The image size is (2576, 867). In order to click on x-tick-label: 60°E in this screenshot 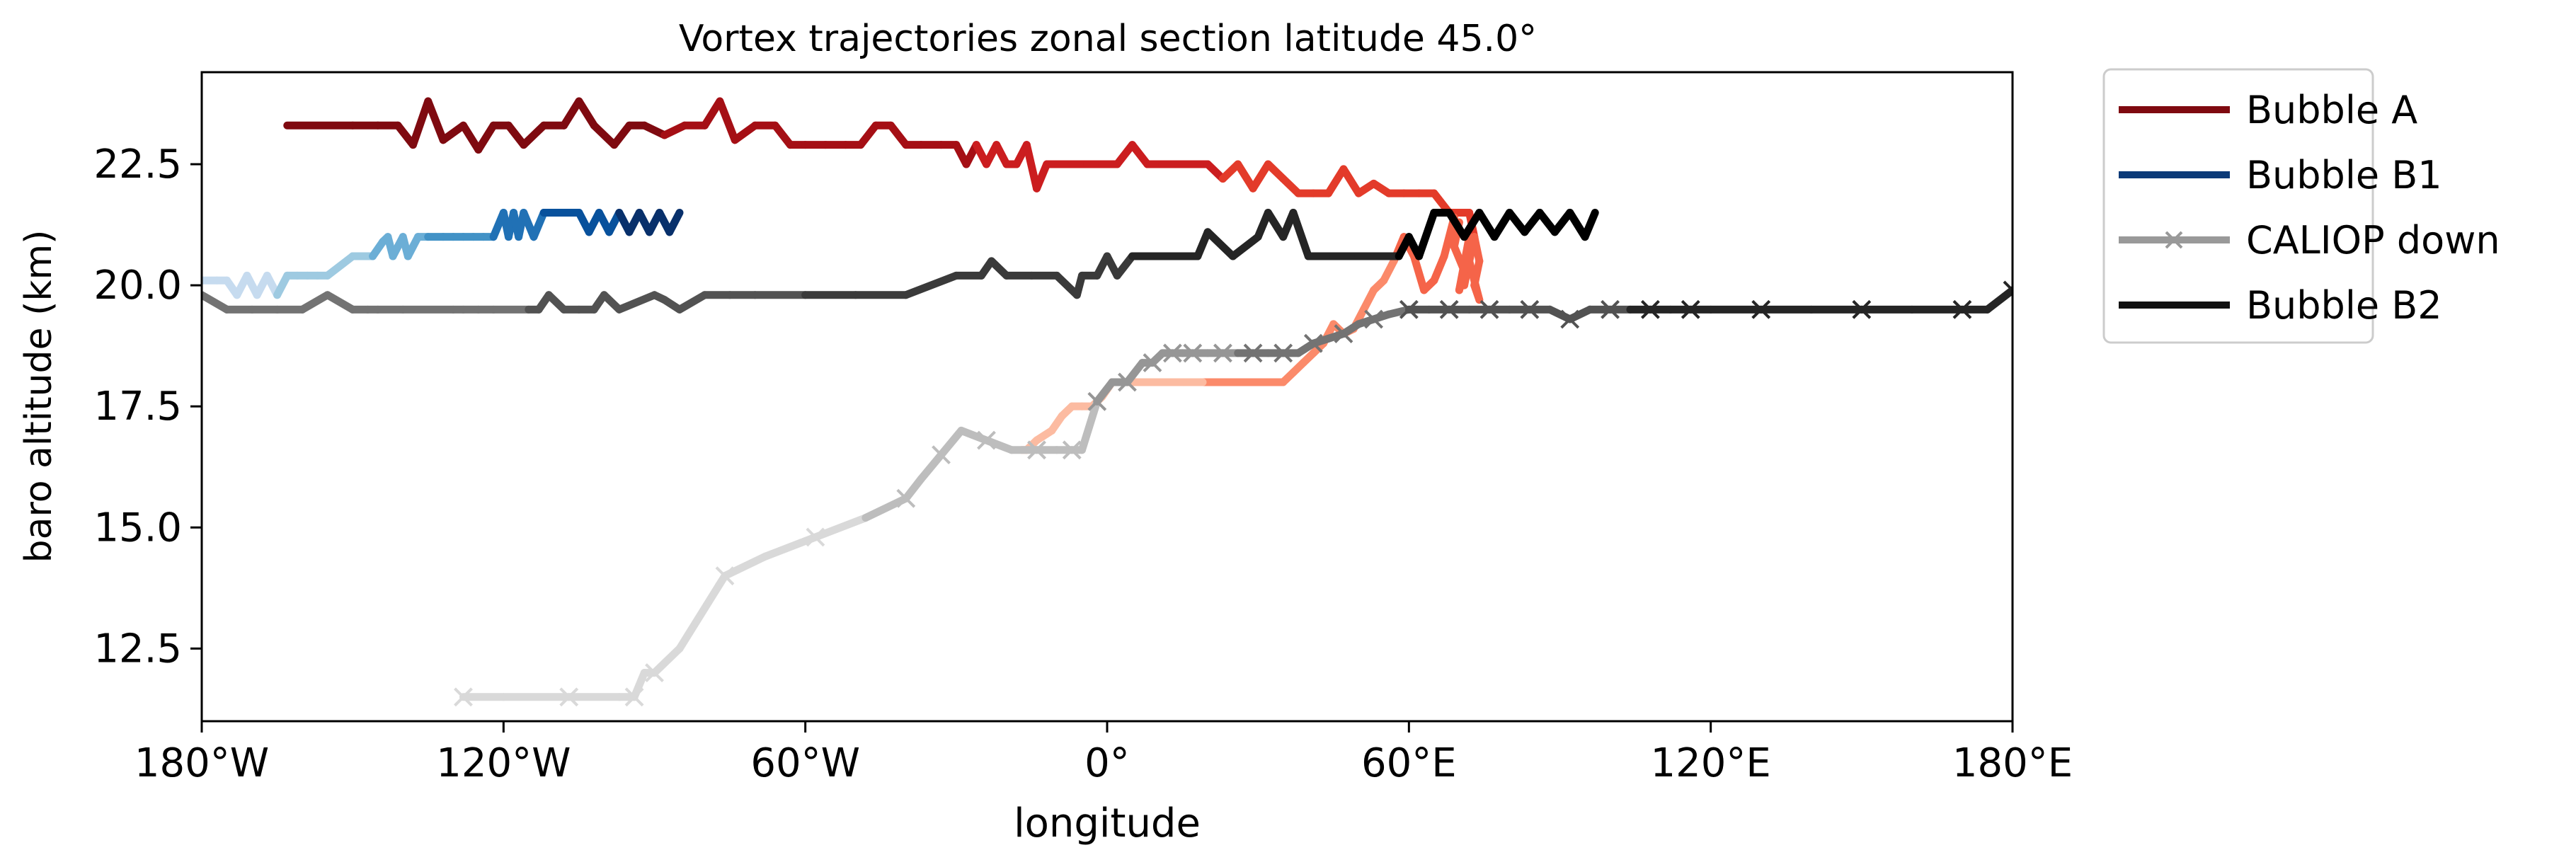, I will do `click(1409, 763)`.